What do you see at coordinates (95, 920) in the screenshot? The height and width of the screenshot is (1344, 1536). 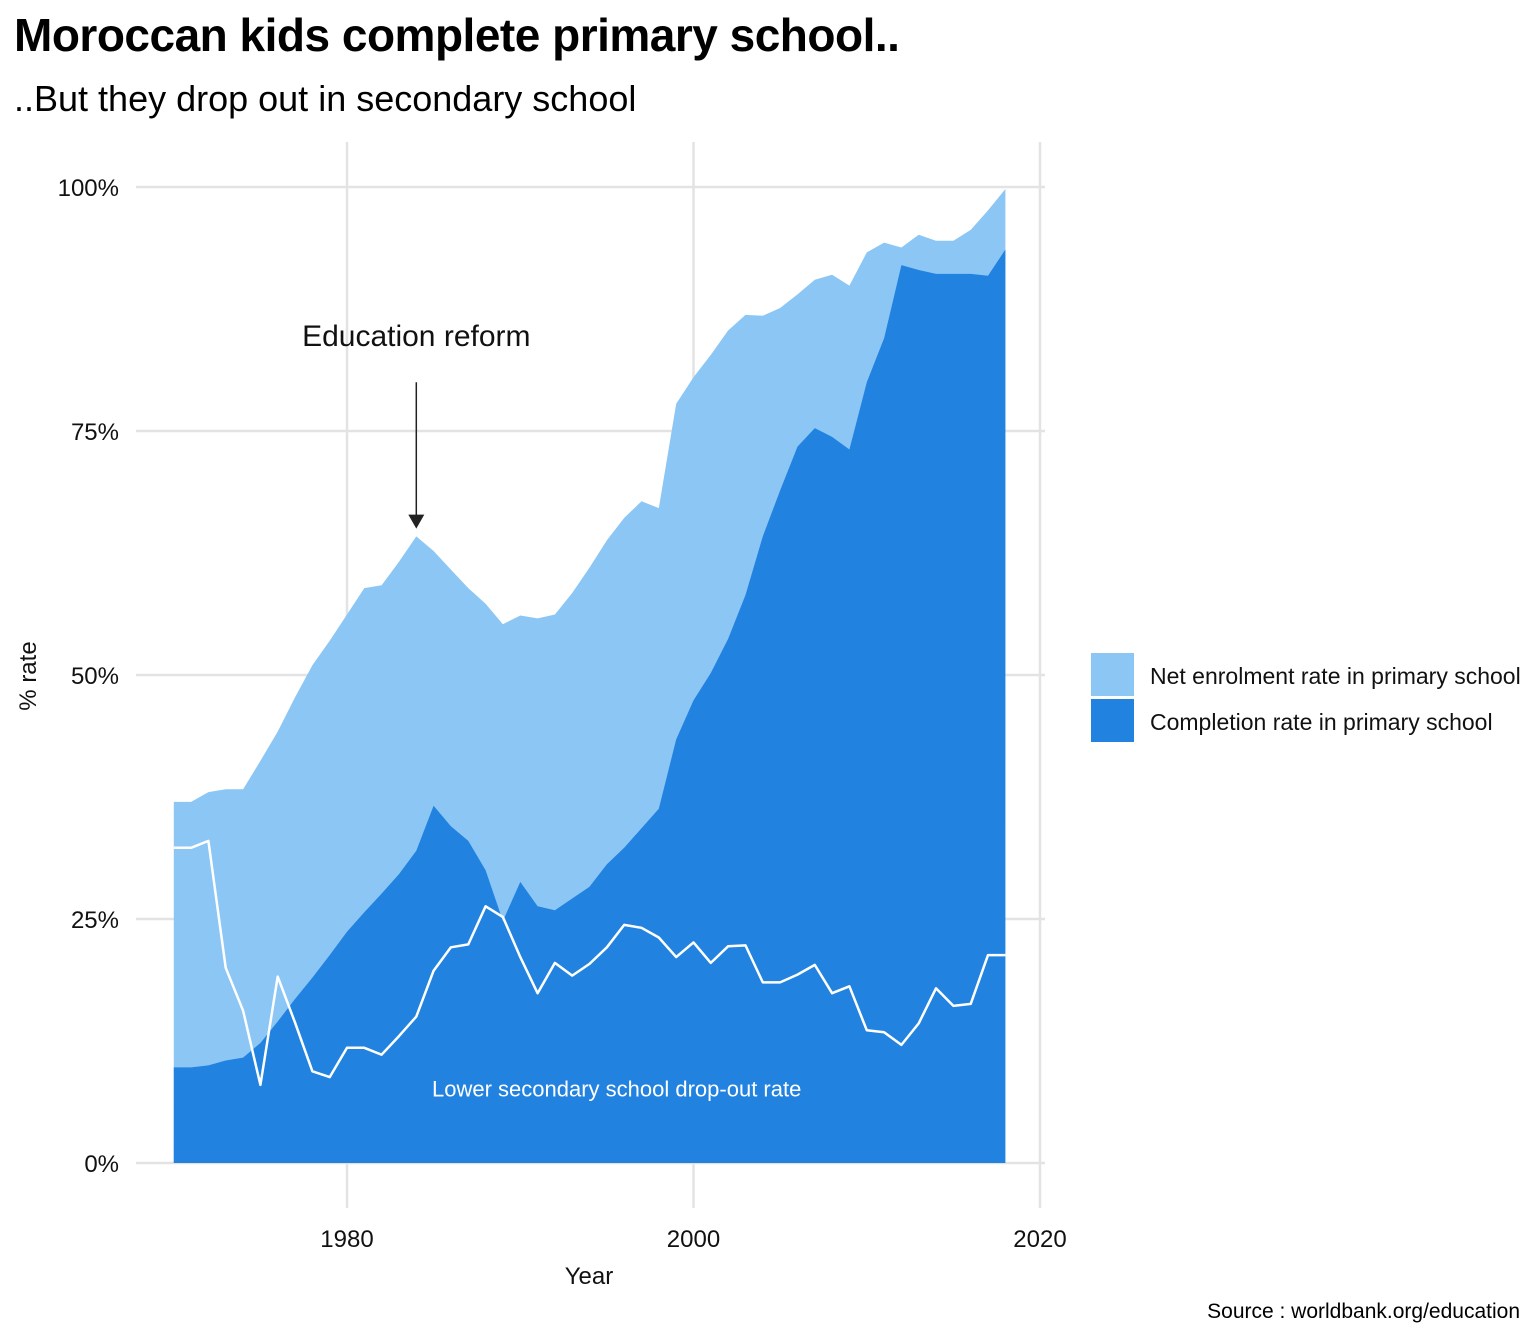 I see `y-tick-label: 25%` at bounding box center [95, 920].